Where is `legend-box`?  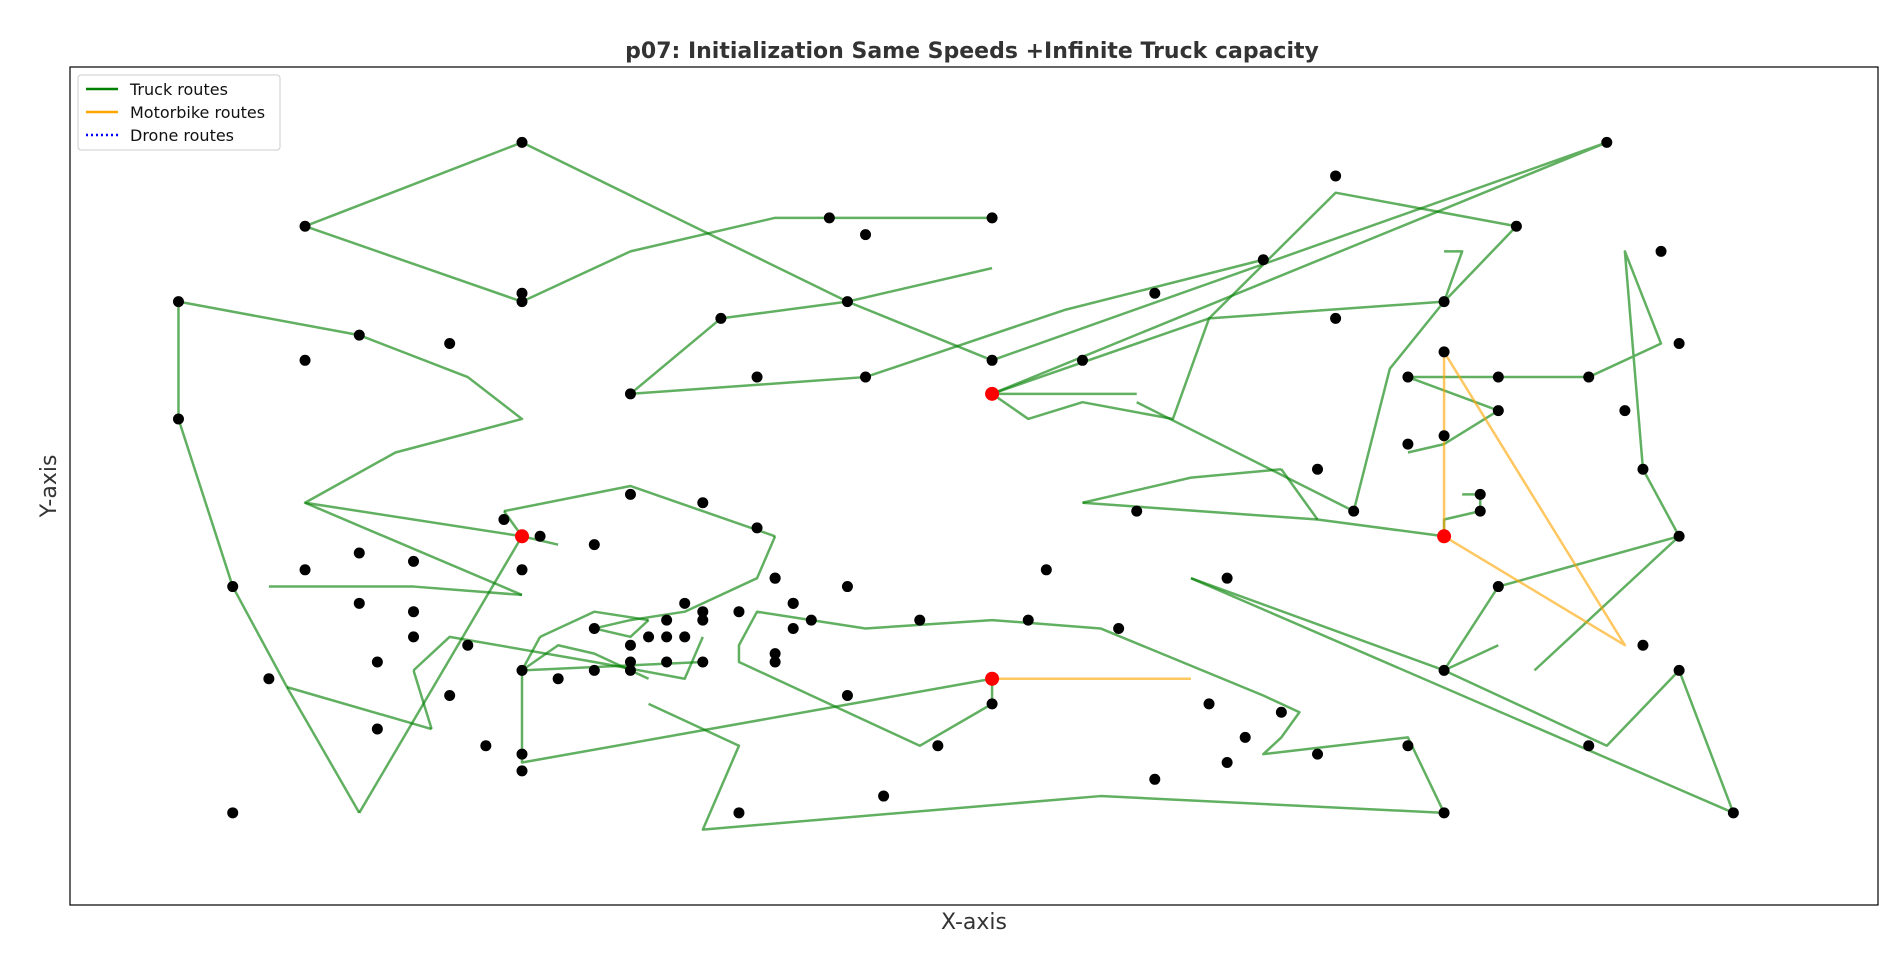
legend-box is located at coordinates (179, 112).